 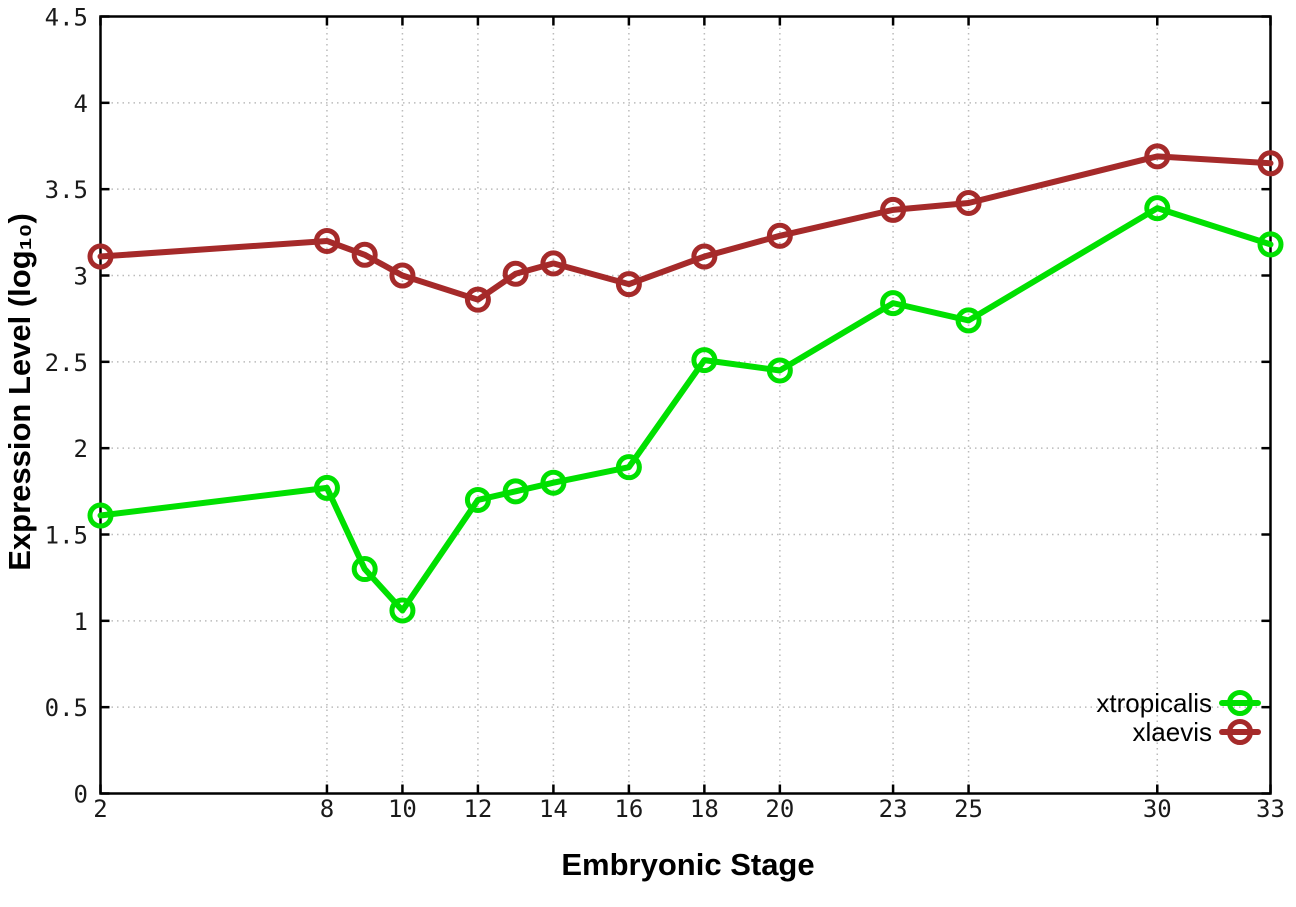 I want to click on x-tick-label: 23, so click(x=893, y=809).